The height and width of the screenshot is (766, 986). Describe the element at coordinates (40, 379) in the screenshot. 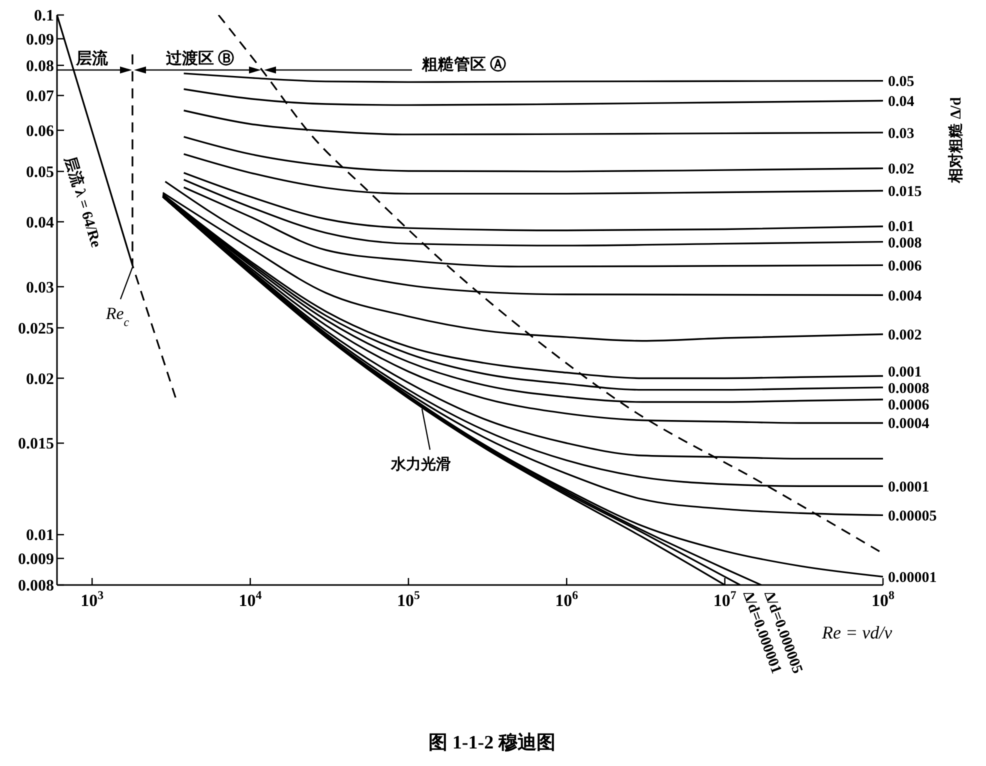

I see `y-tick-label: 0.02` at that location.